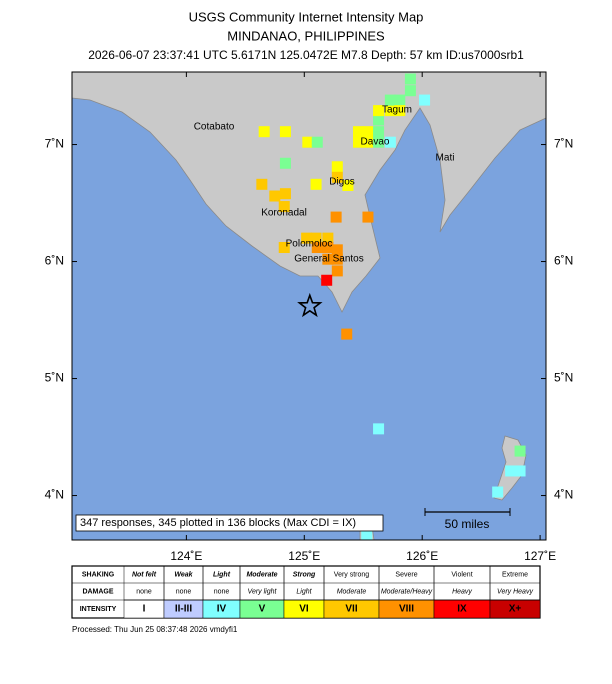  What do you see at coordinates (351, 609) in the screenshot?
I see `intensity-label: VII` at bounding box center [351, 609].